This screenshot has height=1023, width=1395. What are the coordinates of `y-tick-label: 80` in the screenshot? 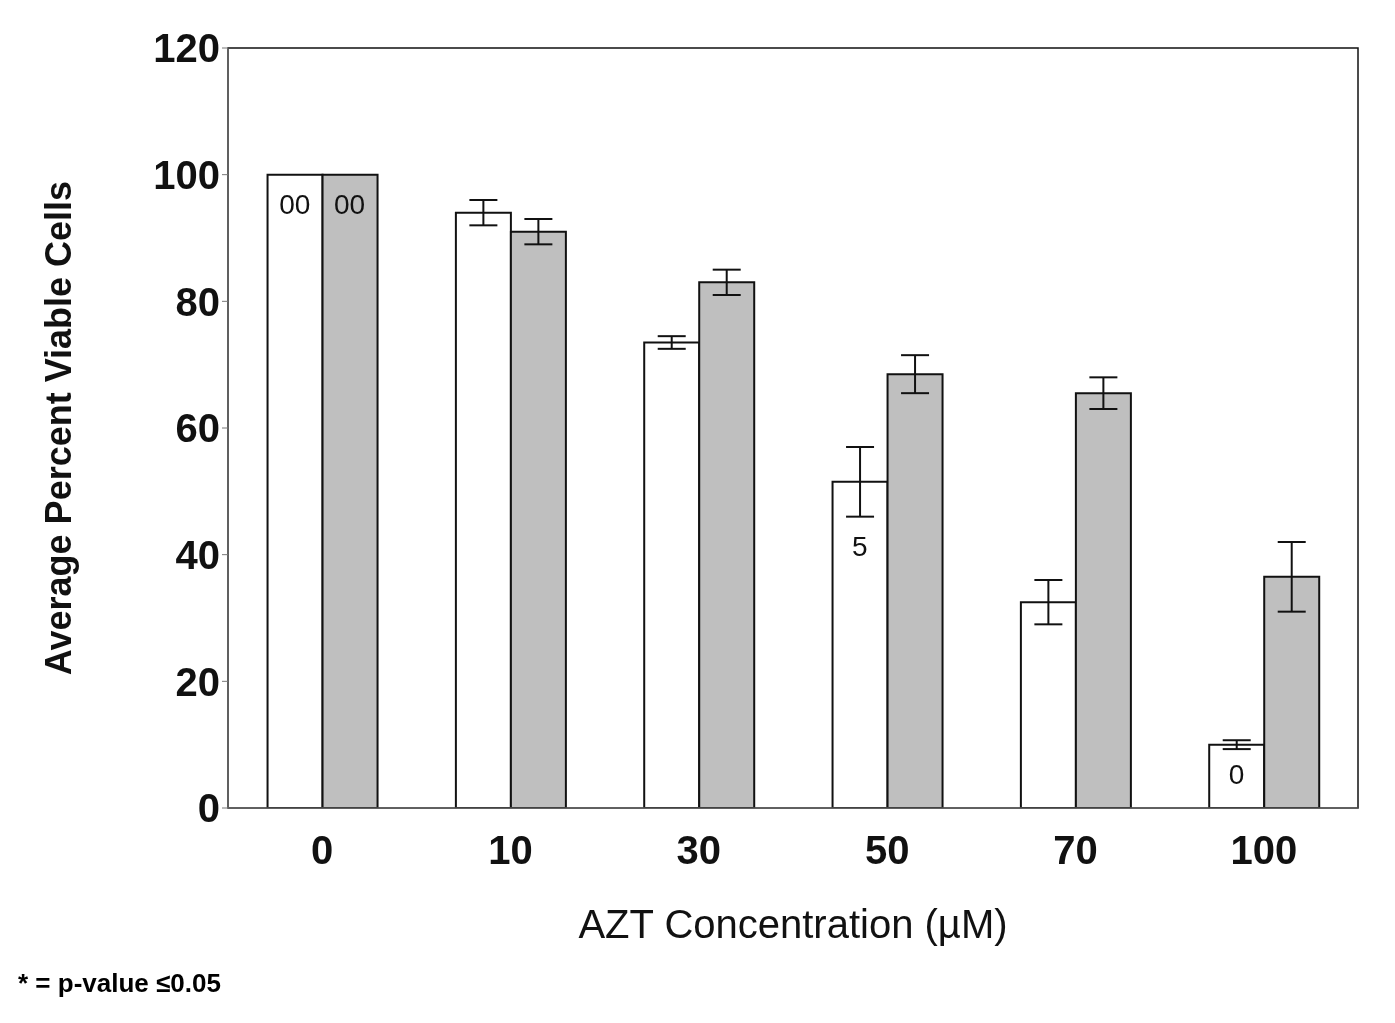 It's located at (197, 301).